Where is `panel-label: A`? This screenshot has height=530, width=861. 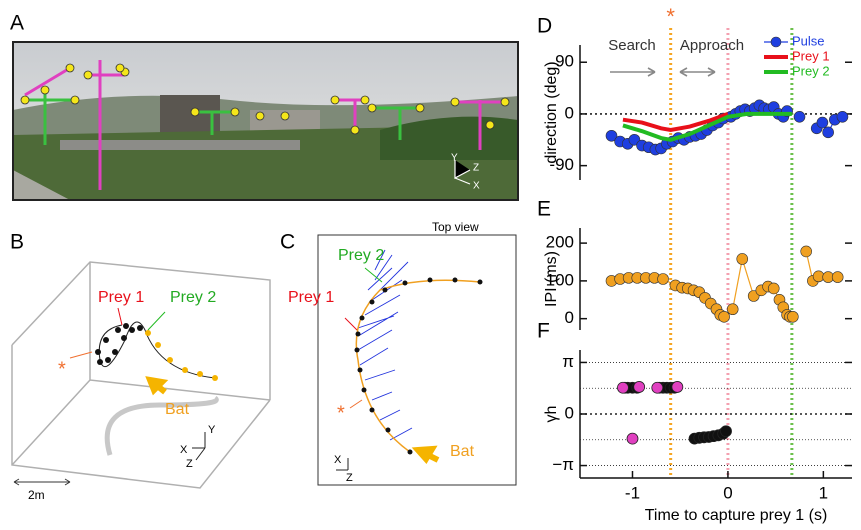
panel-label: A is located at coordinates (17, 23).